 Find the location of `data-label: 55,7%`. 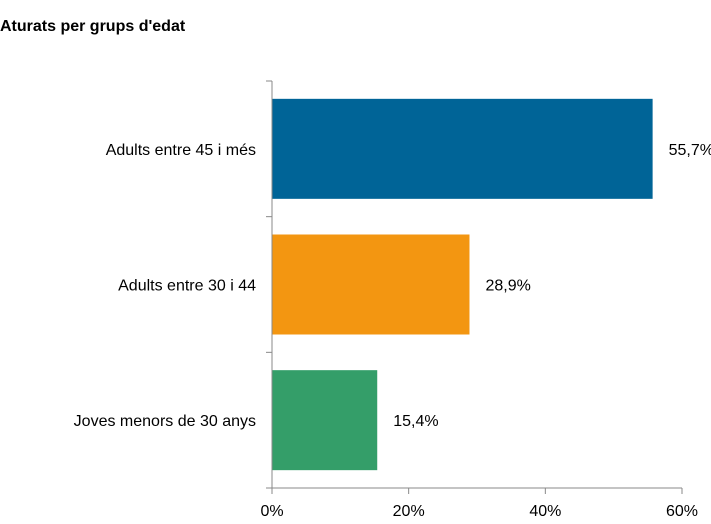

data-label: 55,7% is located at coordinates (690, 150).